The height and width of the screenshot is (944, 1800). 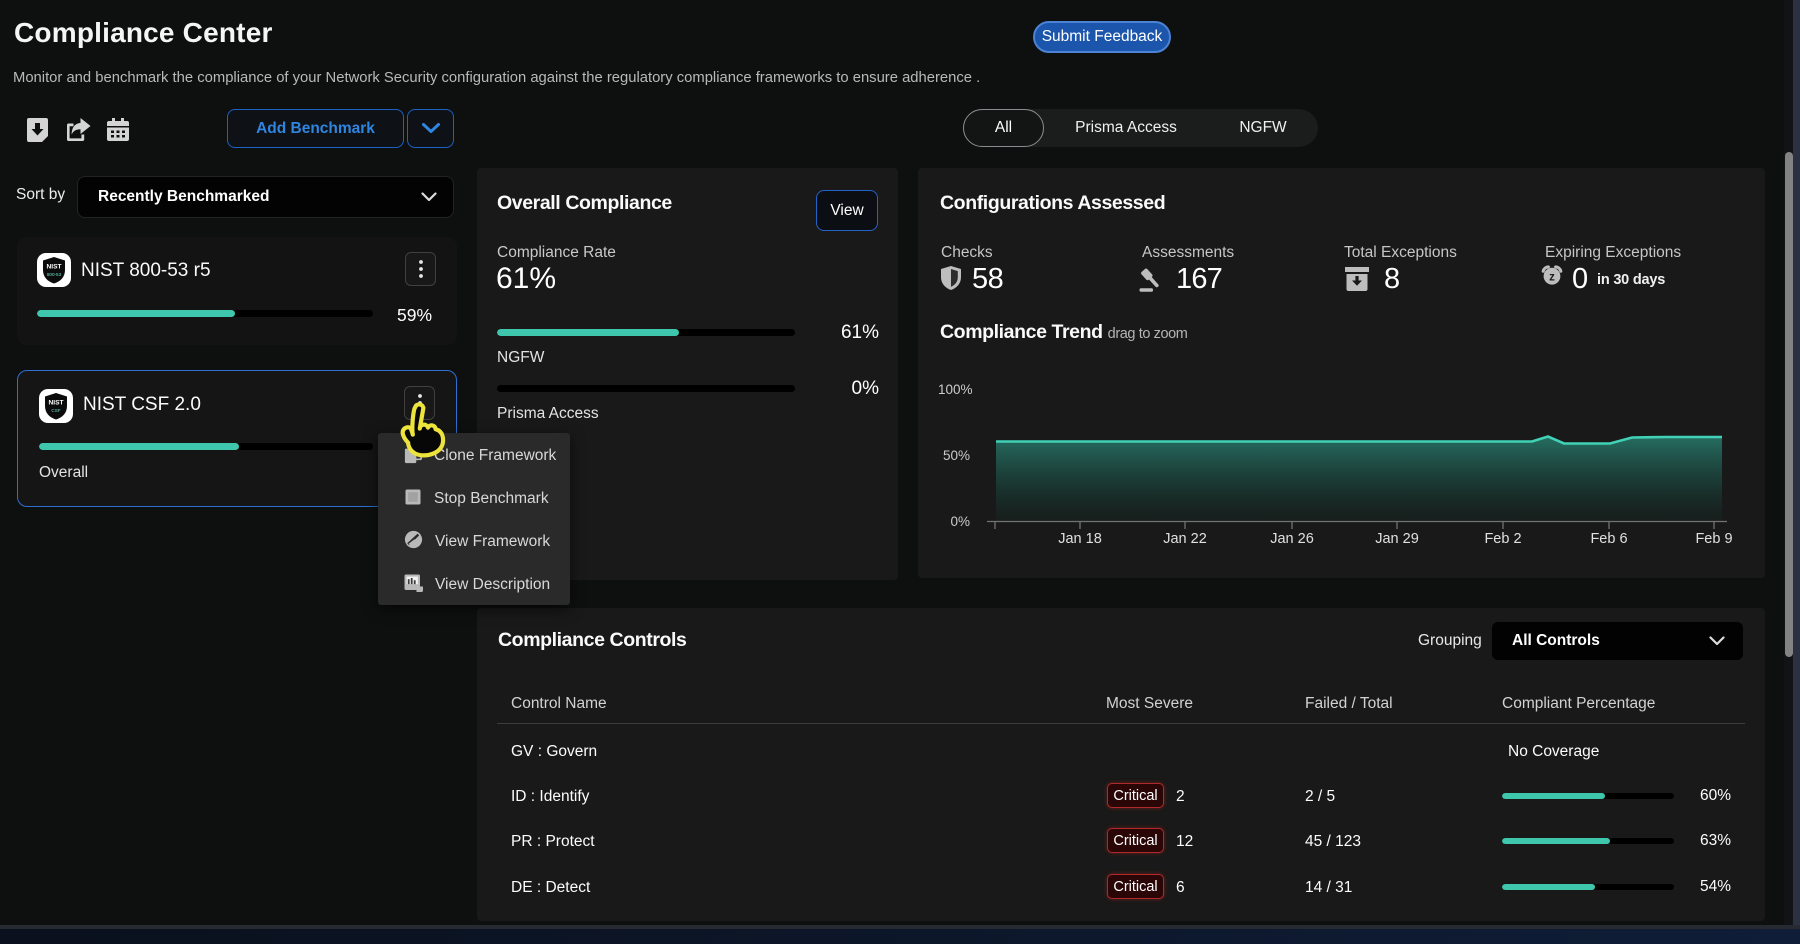 What do you see at coordinates (55, 410) in the screenshot?
I see `svg-text: CSF` at bounding box center [55, 410].